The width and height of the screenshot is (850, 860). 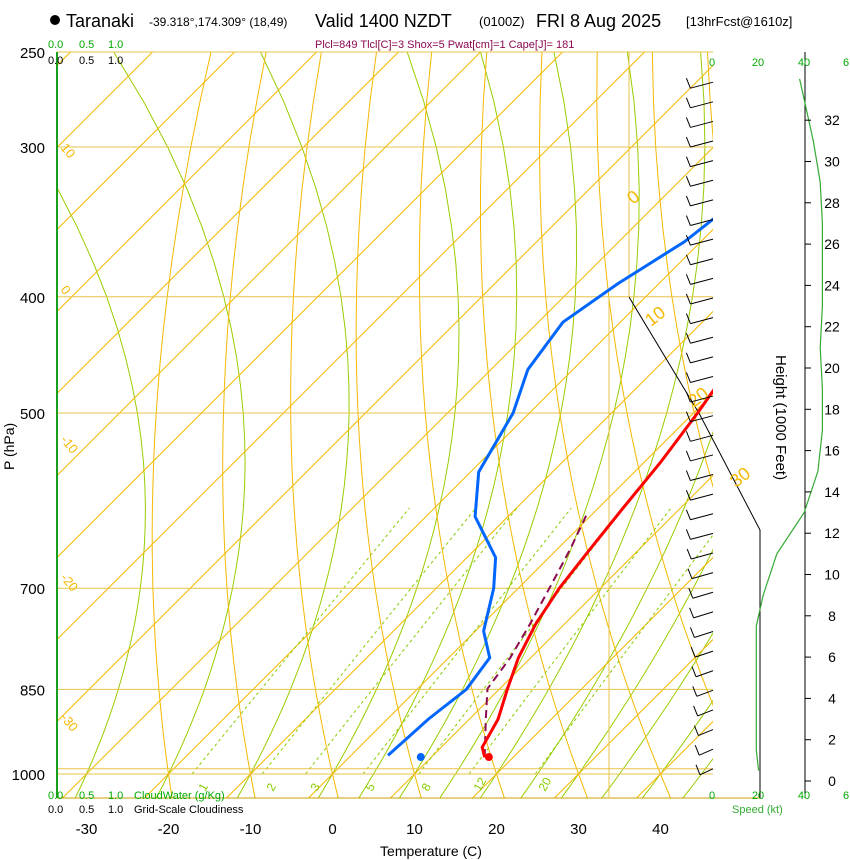 I want to click on isotherm--100, so click(x=146, y=141).